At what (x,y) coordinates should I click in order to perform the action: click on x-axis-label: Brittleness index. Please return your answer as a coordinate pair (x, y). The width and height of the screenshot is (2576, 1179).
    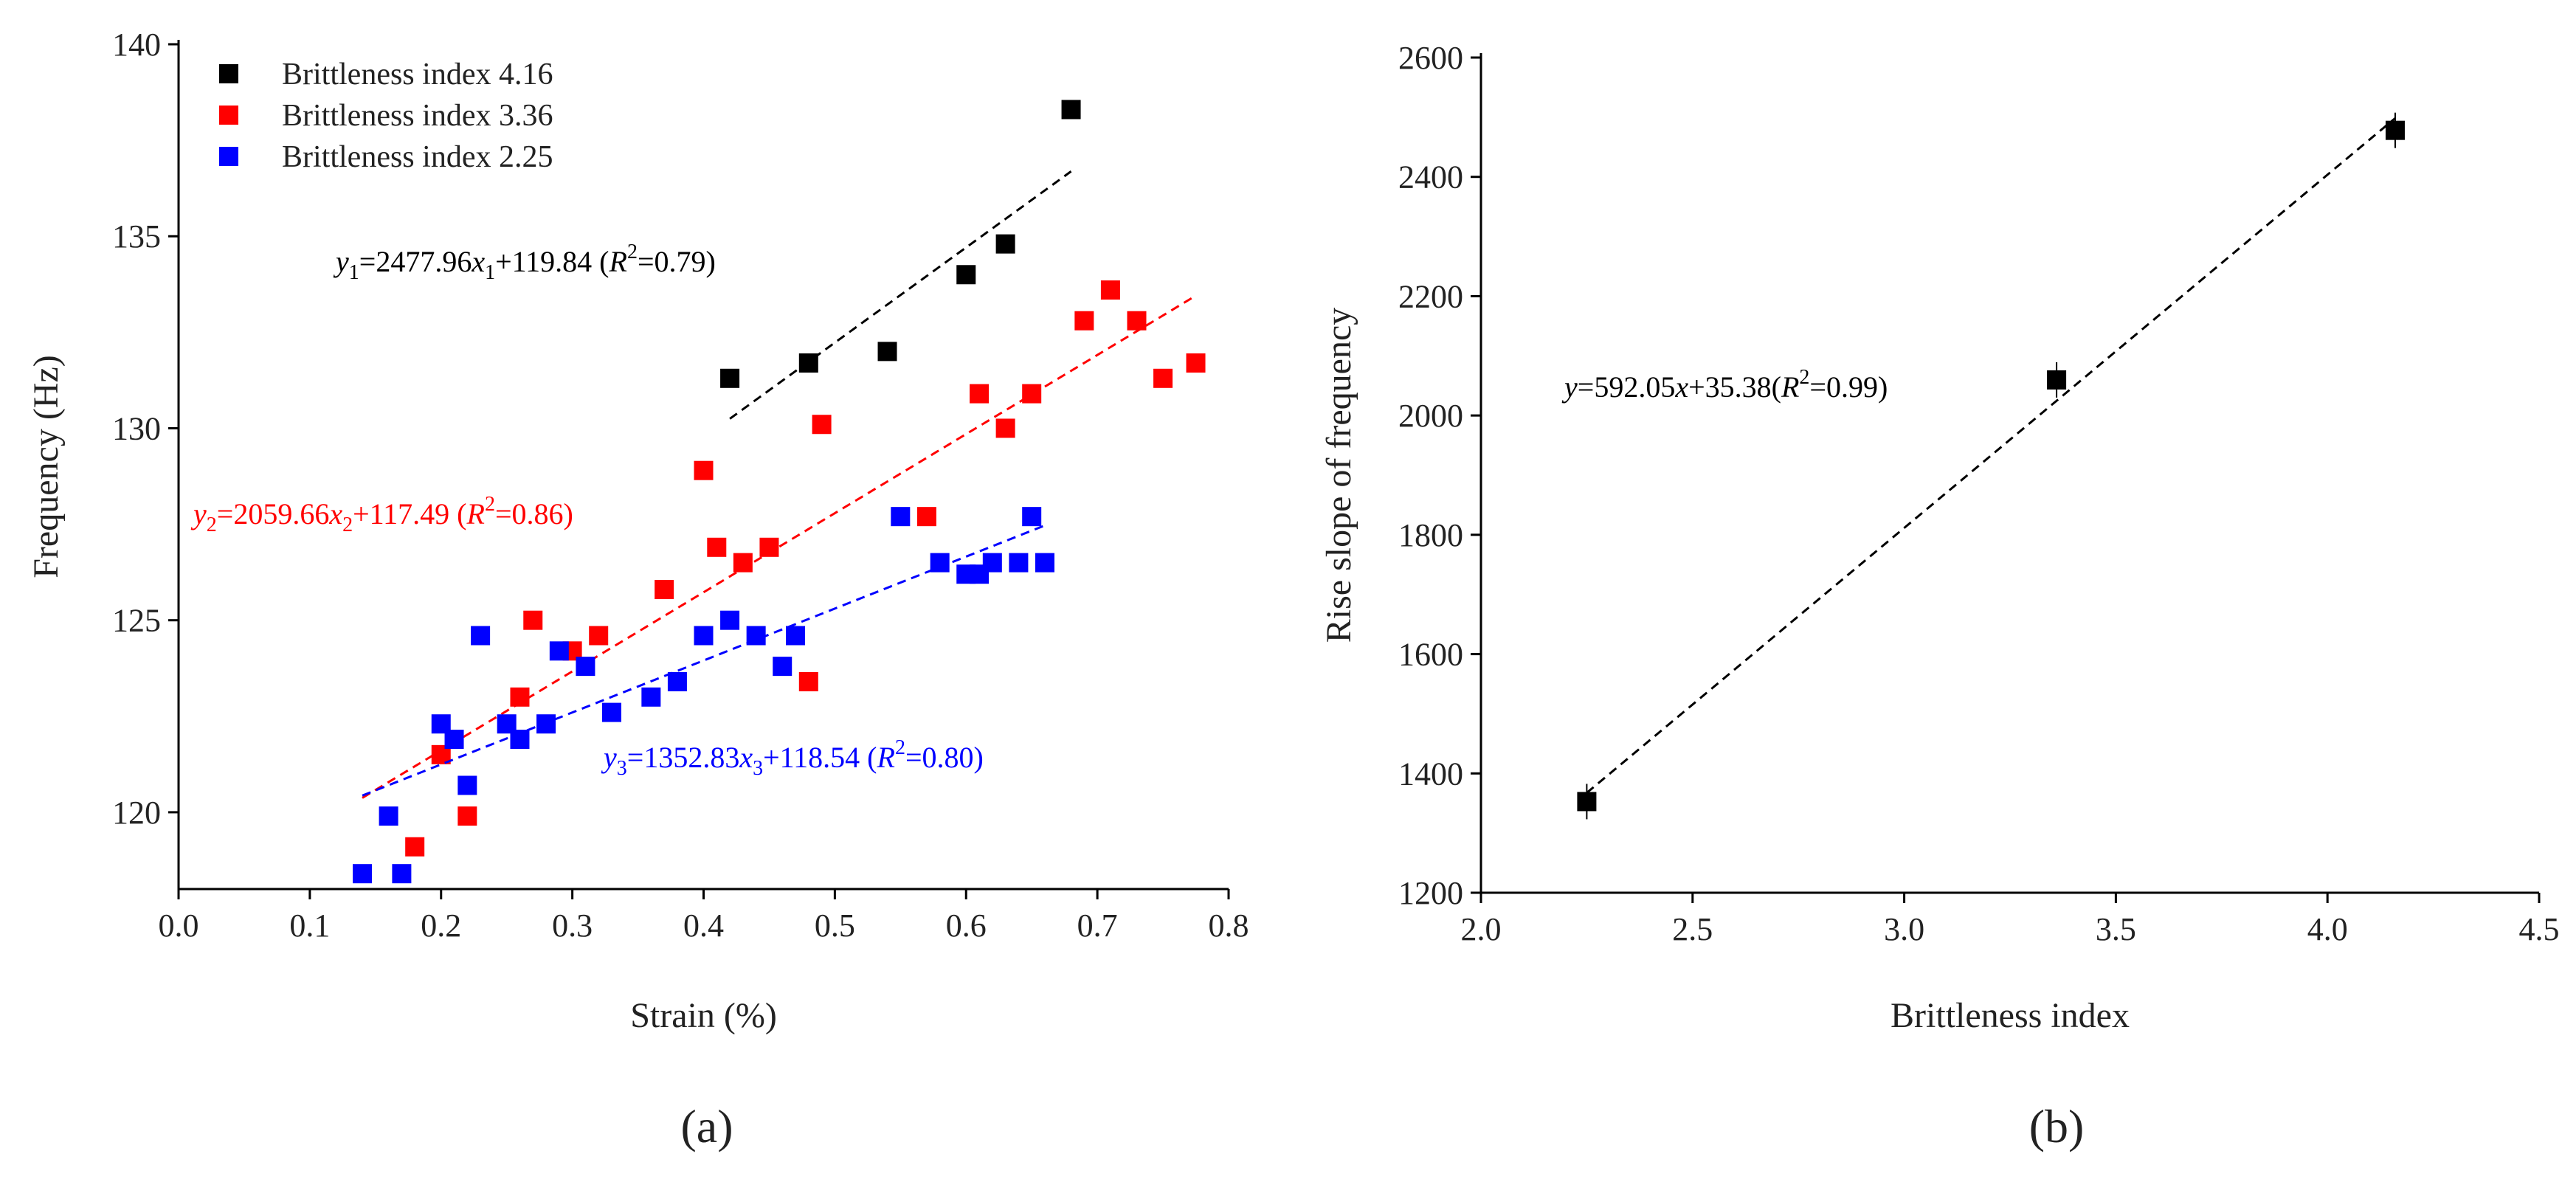
    Looking at the image, I should click on (2010, 1016).